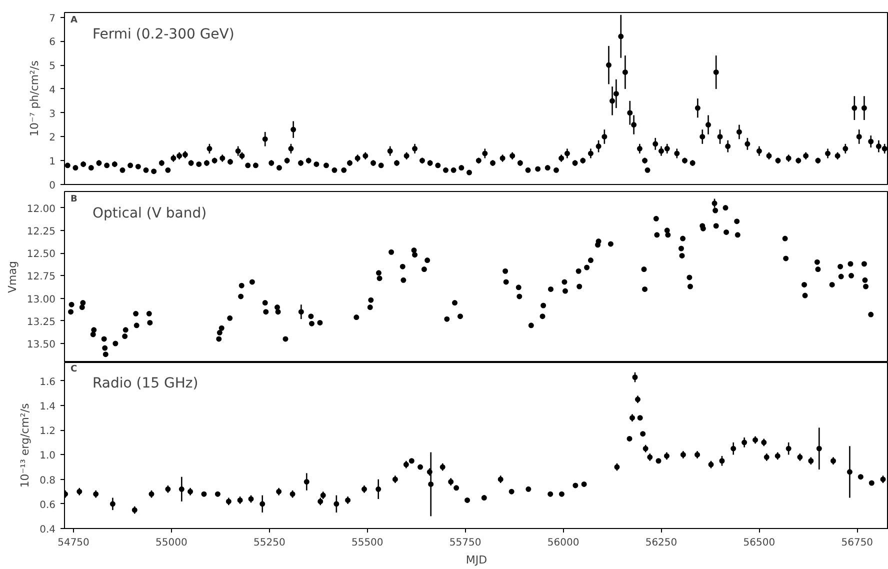 The image size is (888, 569). Describe the element at coordinates (759, 543) in the screenshot. I see `x-tick-label: 56500` at that location.